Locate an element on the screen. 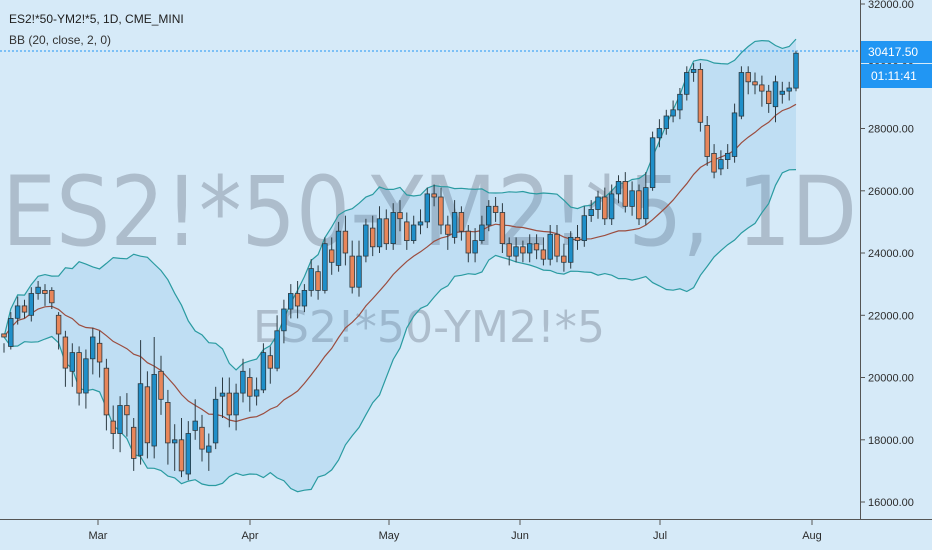 This screenshot has height=550, width=932. price-tick-label: 22000.00 is located at coordinates (891, 316).